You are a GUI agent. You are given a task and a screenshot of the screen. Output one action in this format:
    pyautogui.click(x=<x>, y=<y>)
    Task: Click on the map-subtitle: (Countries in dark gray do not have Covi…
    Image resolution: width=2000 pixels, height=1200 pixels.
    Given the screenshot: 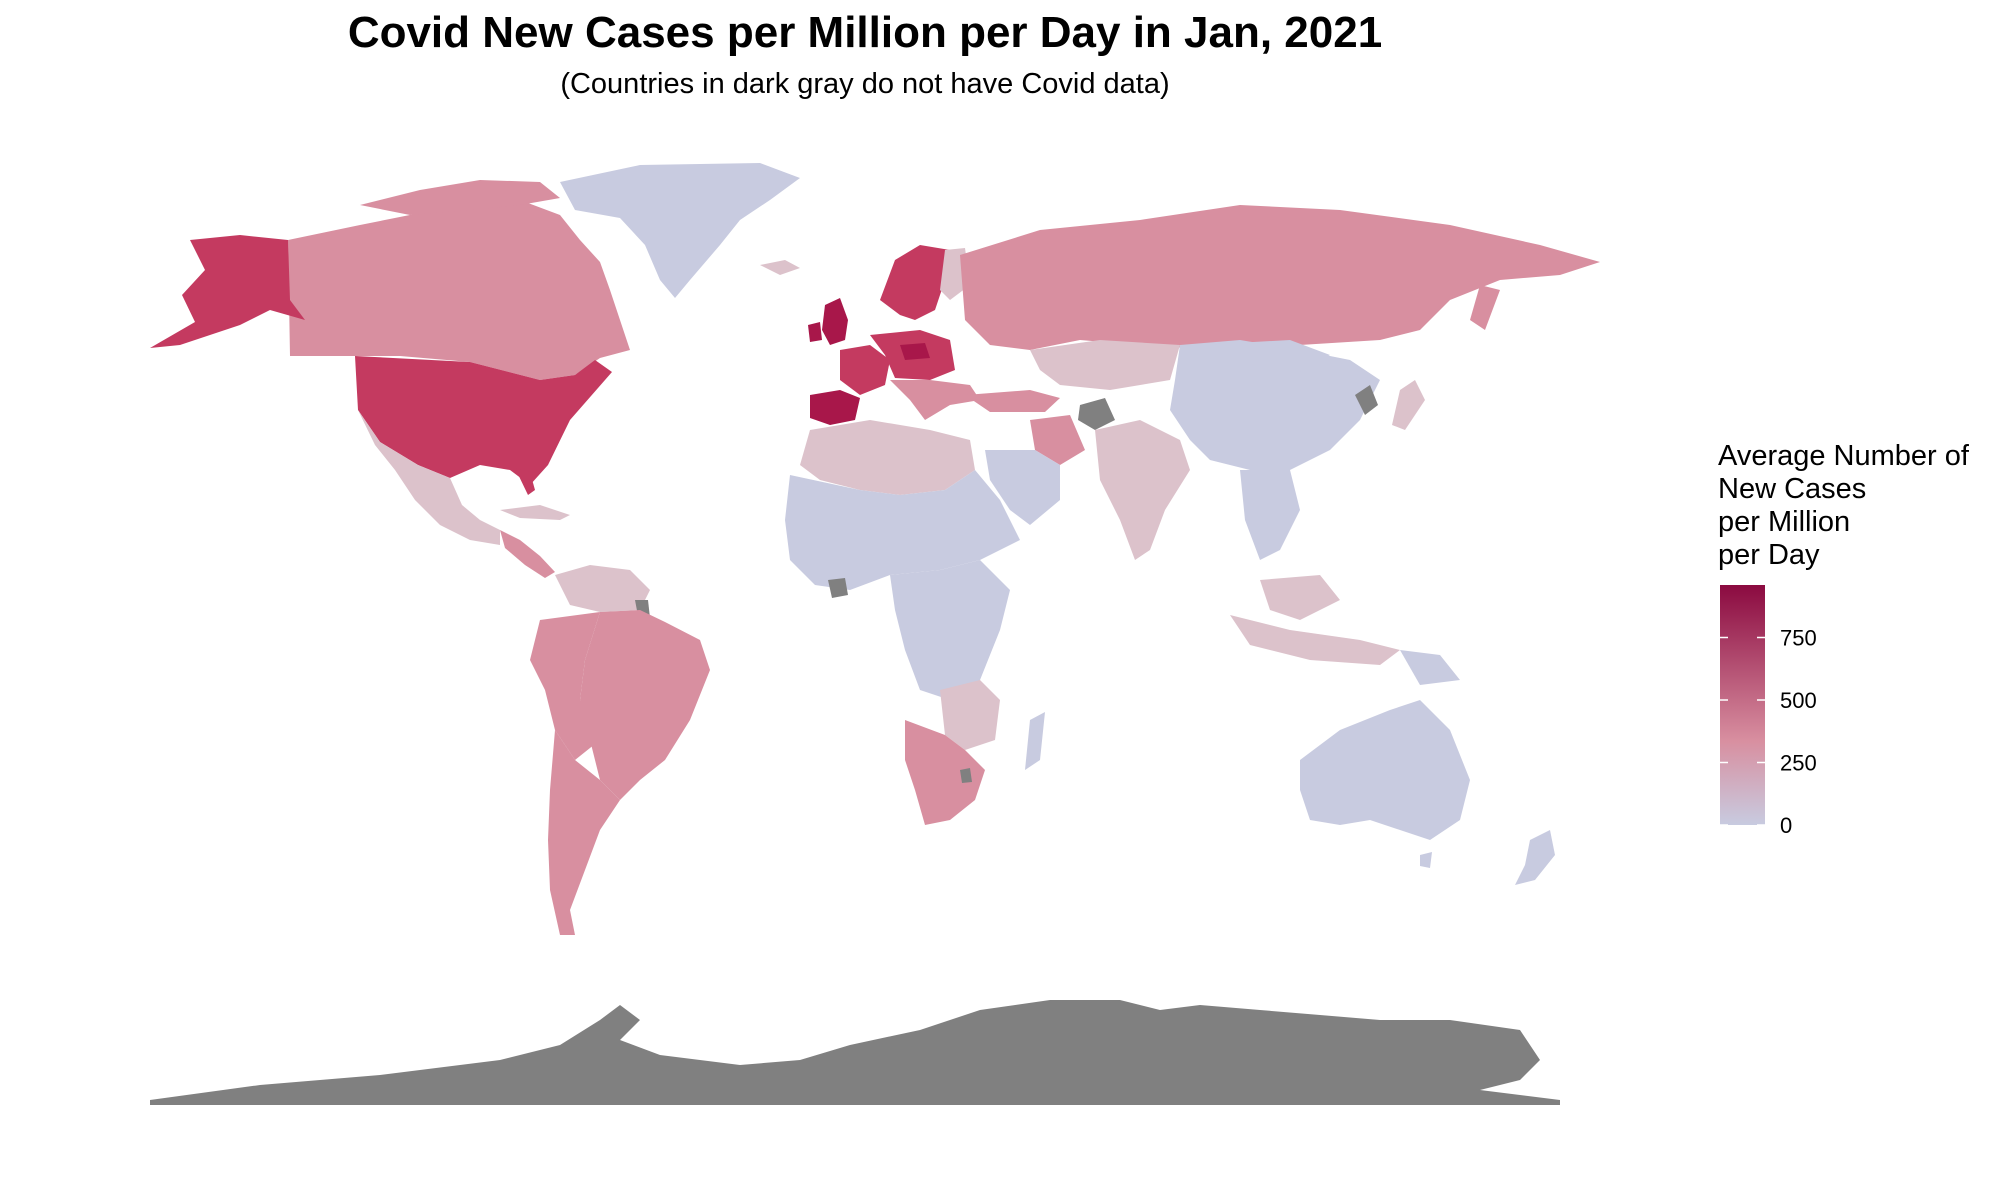 What is the action you would take?
    pyautogui.click(x=865, y=84)
    